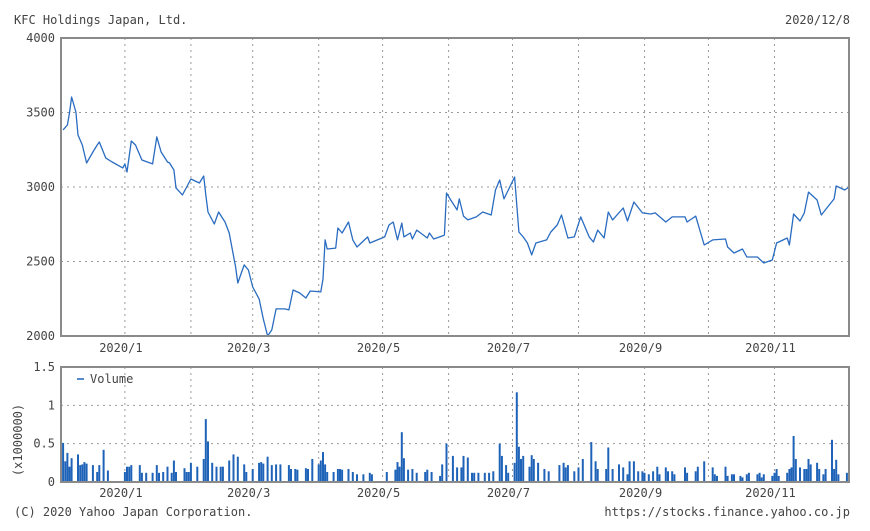  What do you see at coordinates (40, 336) in the screenshot?
I see `y-tick-label: 2000` at bounding box center [40, 336].